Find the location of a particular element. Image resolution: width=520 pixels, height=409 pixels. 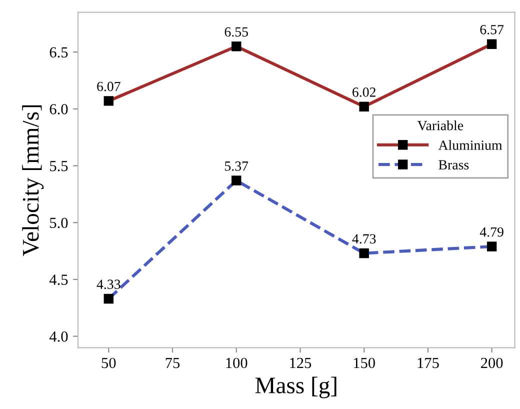

y-tick-label: 5.5 is located at coordinates (59, 166).